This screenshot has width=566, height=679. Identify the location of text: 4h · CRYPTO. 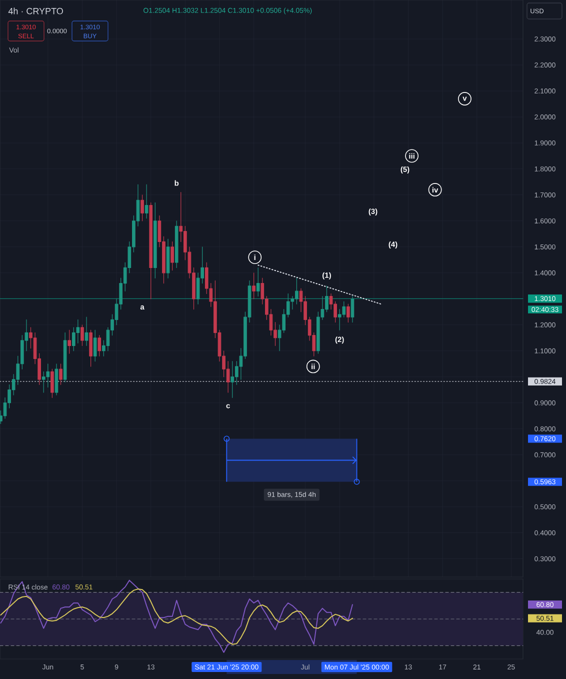
(35, 11).